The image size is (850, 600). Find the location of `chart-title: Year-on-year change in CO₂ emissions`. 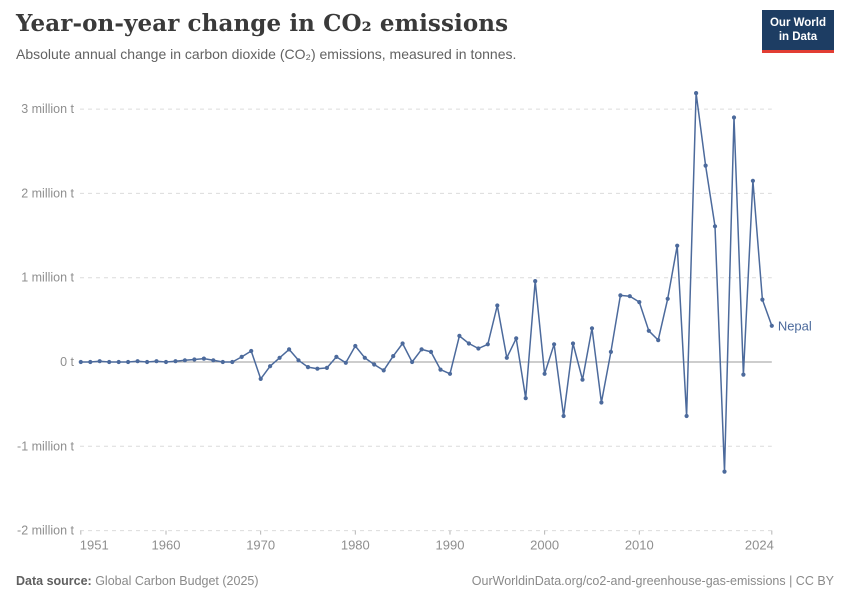

chart-title: Year-on-year change in CO₂ emissions is located at coordinates (262, 23).